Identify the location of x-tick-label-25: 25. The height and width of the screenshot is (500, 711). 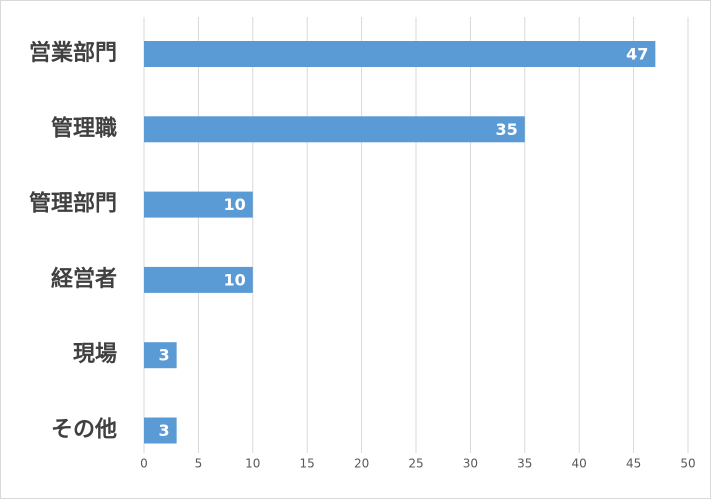
(415, 464).